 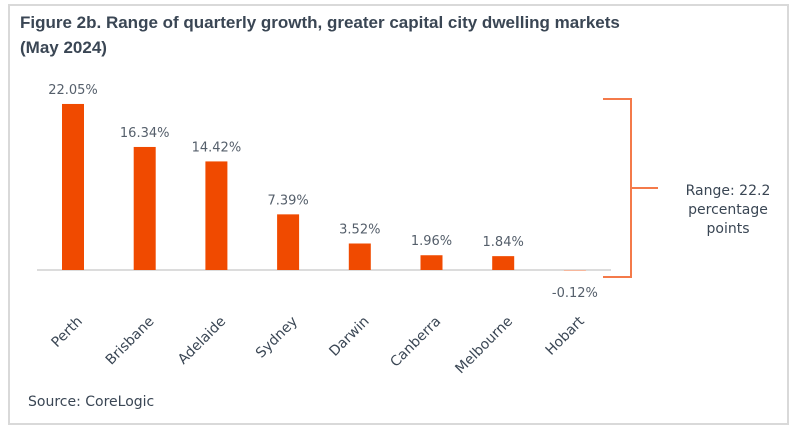 I want to click on tick-label: Sydney, so click(x=277, y=338).